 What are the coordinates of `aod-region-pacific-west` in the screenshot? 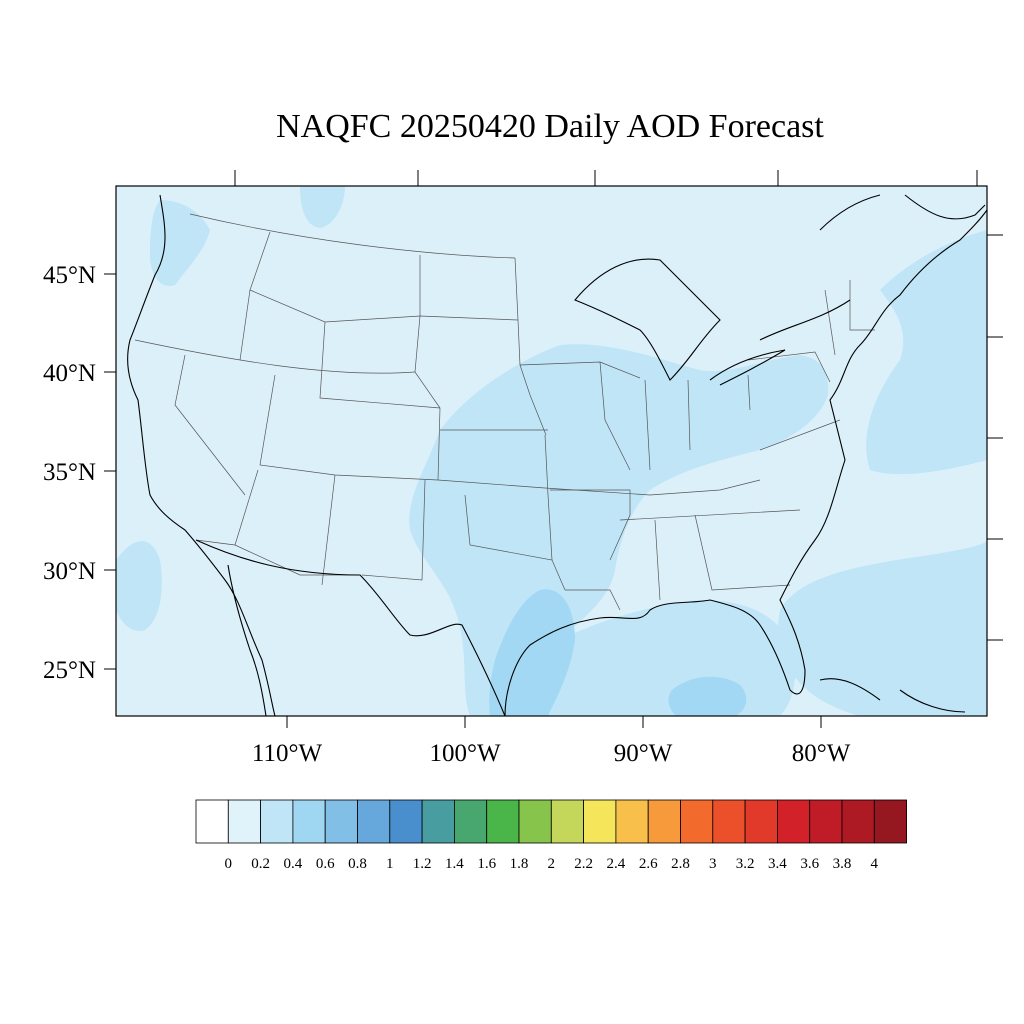 It's located at (139, 586).